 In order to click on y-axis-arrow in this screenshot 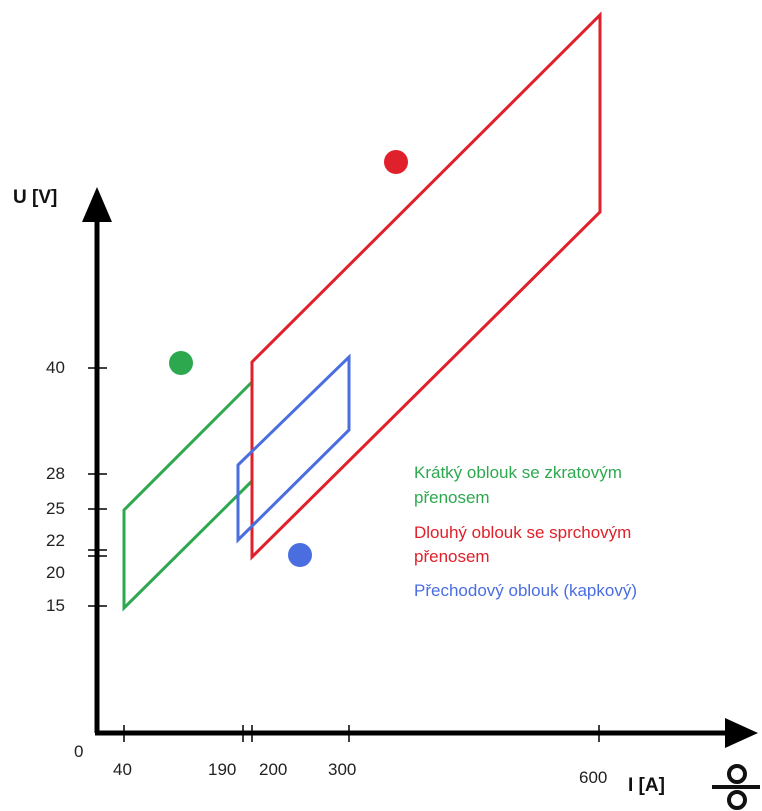, I will do `click(97, 204)`.